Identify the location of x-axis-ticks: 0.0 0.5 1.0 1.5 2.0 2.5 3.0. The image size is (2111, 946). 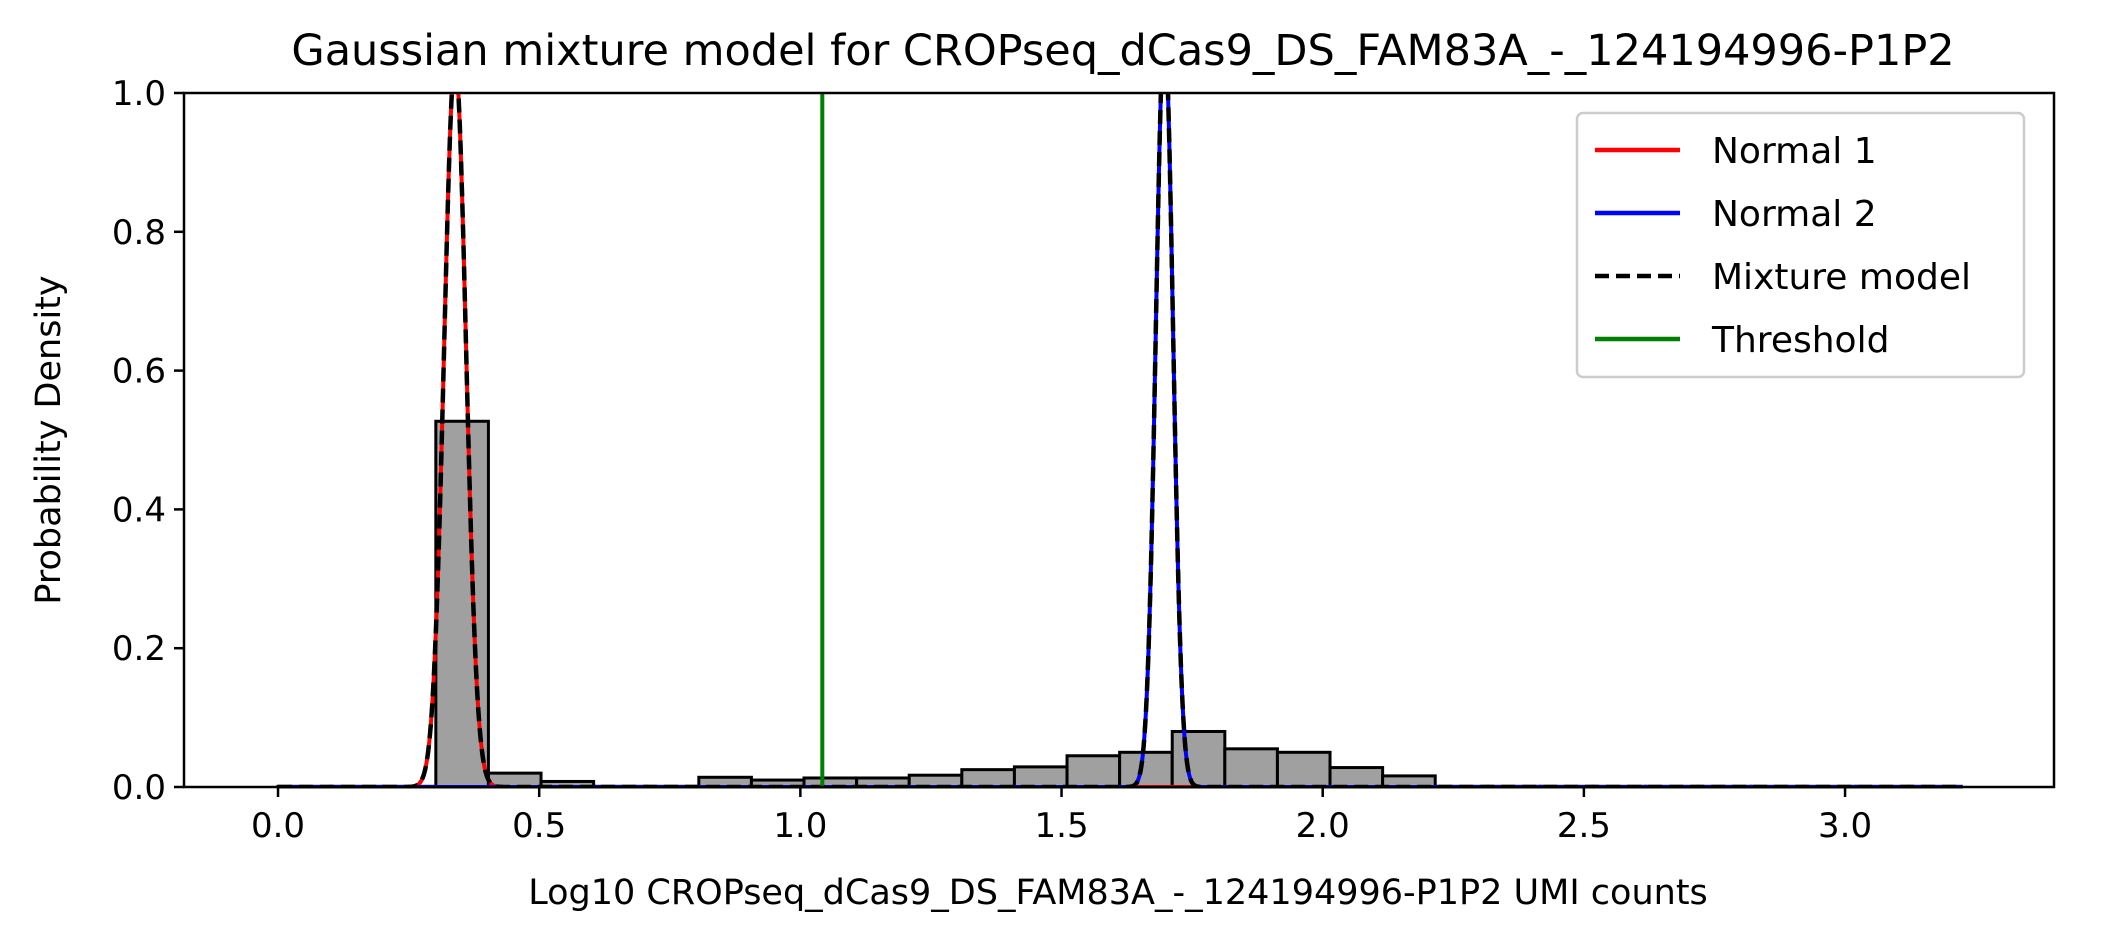
(1061, 816).